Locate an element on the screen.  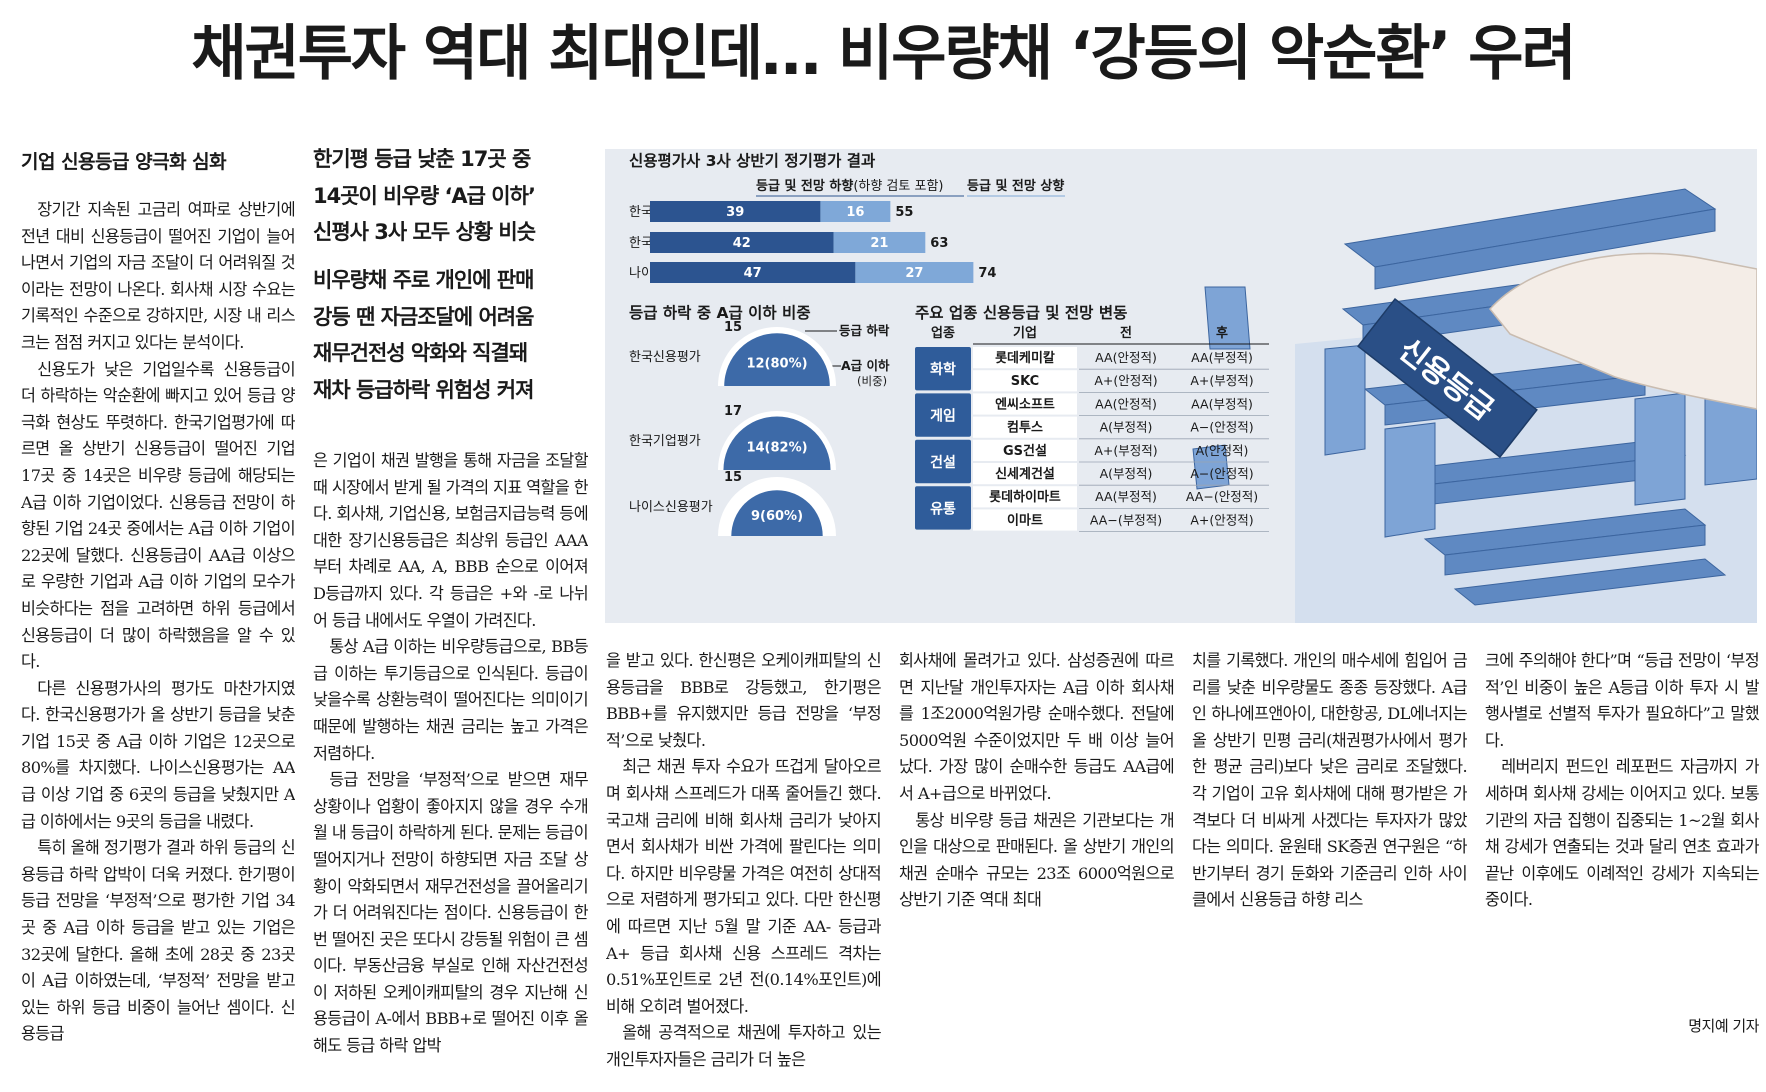
chart3-company-label: 롯데케미칼 is located at coordinates (1025, 358).